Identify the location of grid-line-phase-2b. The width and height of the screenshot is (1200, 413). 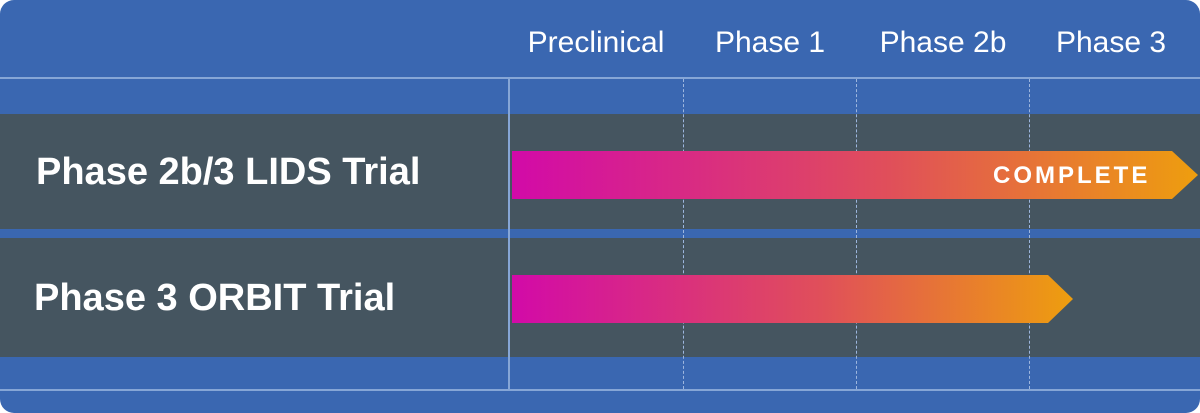
(856, 234).